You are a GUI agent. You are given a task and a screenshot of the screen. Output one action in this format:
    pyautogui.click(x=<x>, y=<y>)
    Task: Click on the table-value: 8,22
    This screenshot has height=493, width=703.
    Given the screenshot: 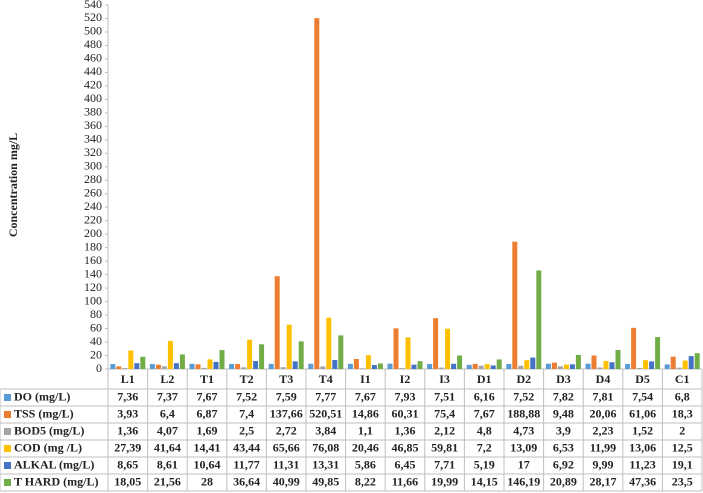 What is the action you would take?
    pyautogui.click(x=365, y=481)
    